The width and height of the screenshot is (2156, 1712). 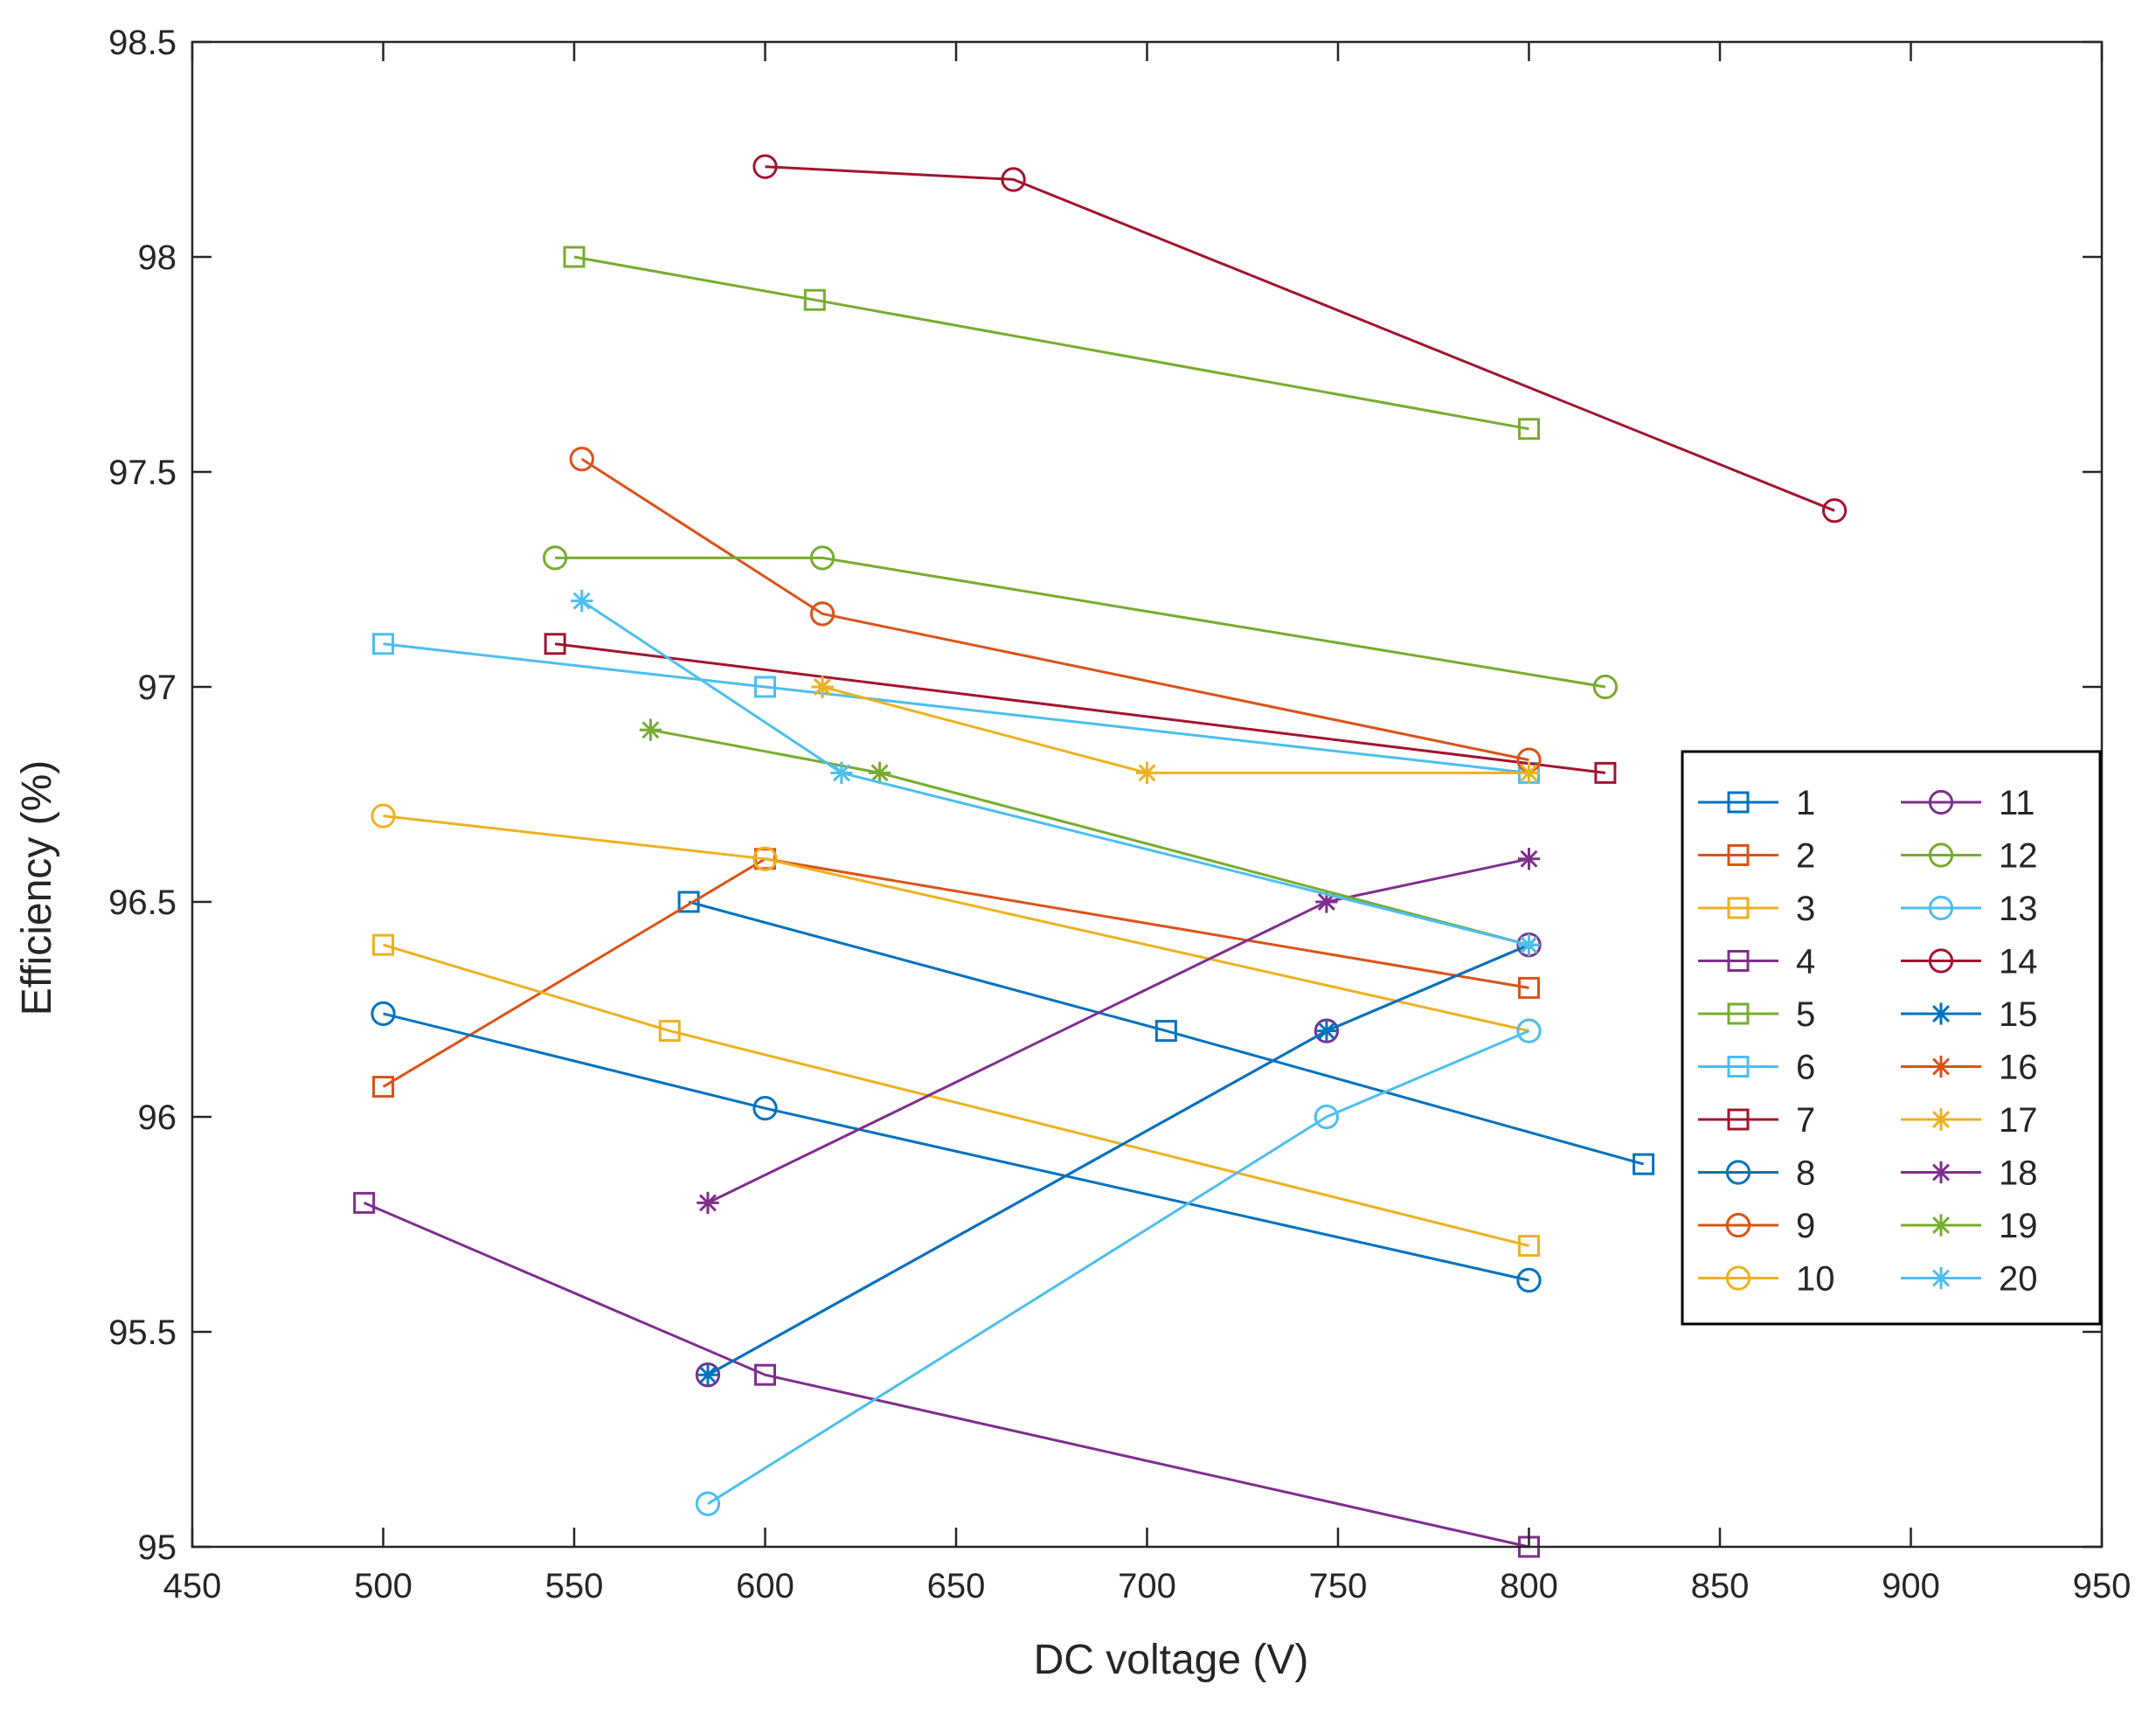 What do you see at coordinates (1968, 803) in the screenshot?
I see `legend-entry-11: 11` at bounding box center [1968, 803].